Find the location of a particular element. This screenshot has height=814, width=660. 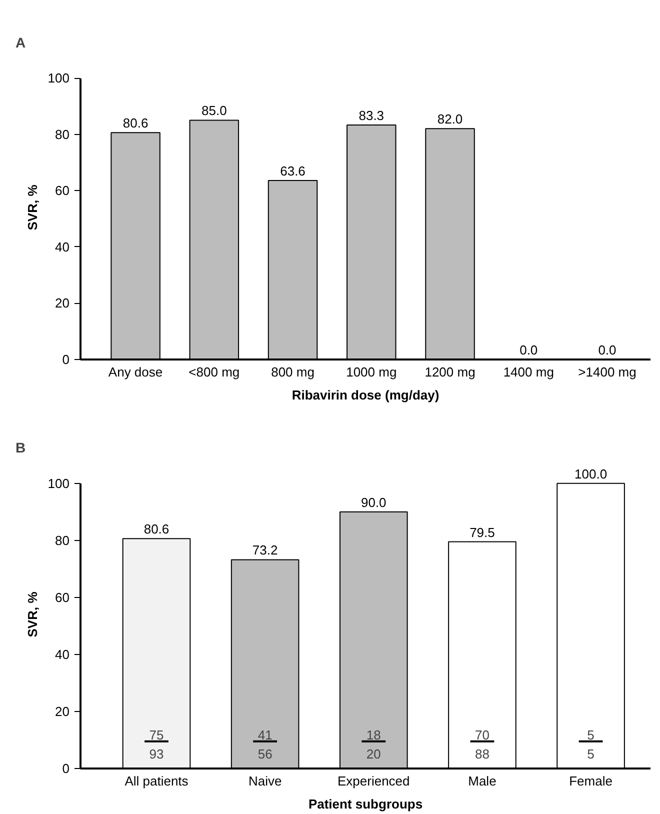

annotation: 75 is located at coordinates (156, 734).